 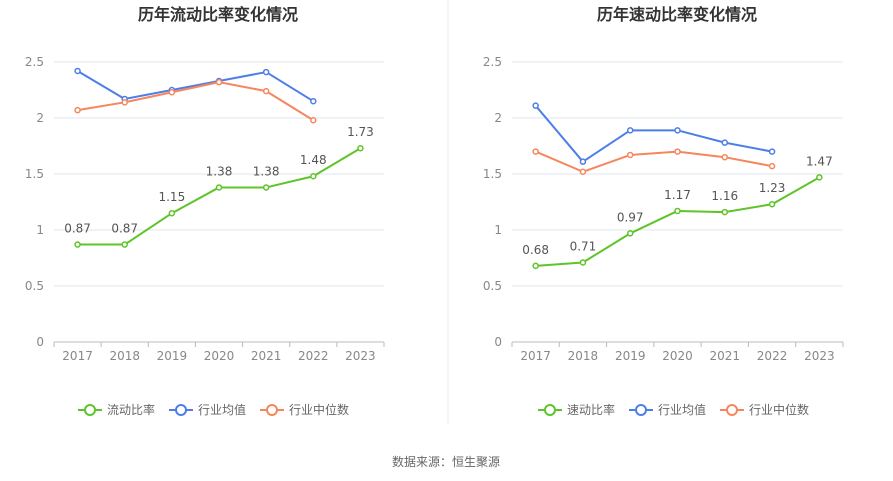 What do you see at coordinates (677, 195) in the screenshot?
I see `data-label: 1.17` at bounding box center [677, 195].